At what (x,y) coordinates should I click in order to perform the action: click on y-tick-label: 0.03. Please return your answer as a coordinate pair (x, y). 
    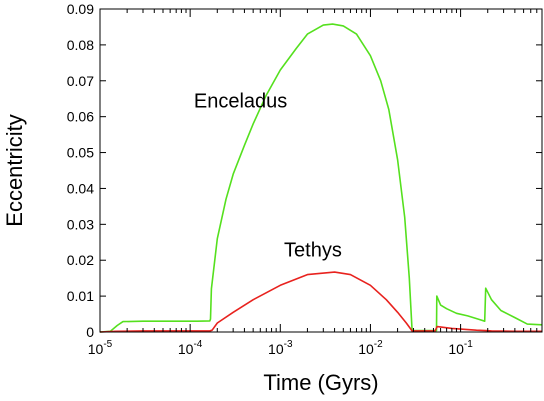
    Looking at the image, I should click on (80, 224).